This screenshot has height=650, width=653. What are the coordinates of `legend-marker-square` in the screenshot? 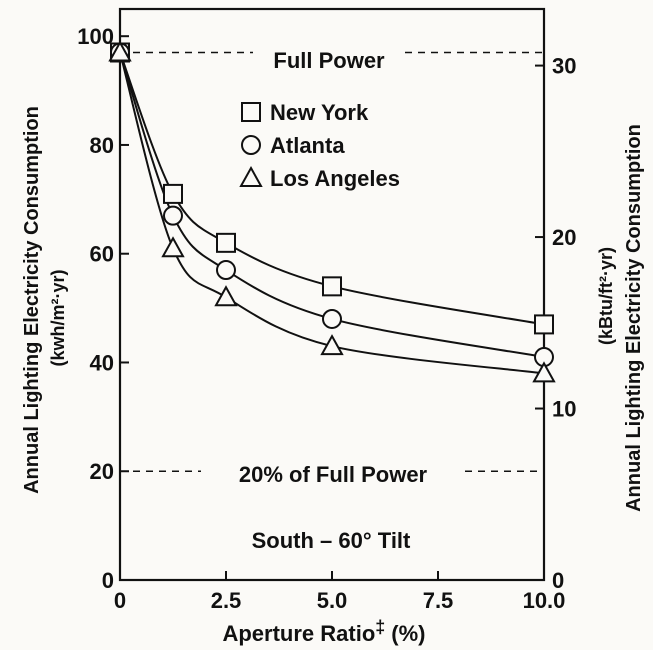 It's located at (251, 112).